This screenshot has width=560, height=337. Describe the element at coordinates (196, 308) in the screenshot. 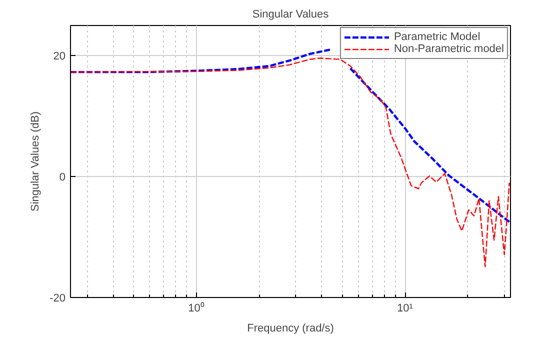

I see `x-tick-label: 10⁰` at that location.